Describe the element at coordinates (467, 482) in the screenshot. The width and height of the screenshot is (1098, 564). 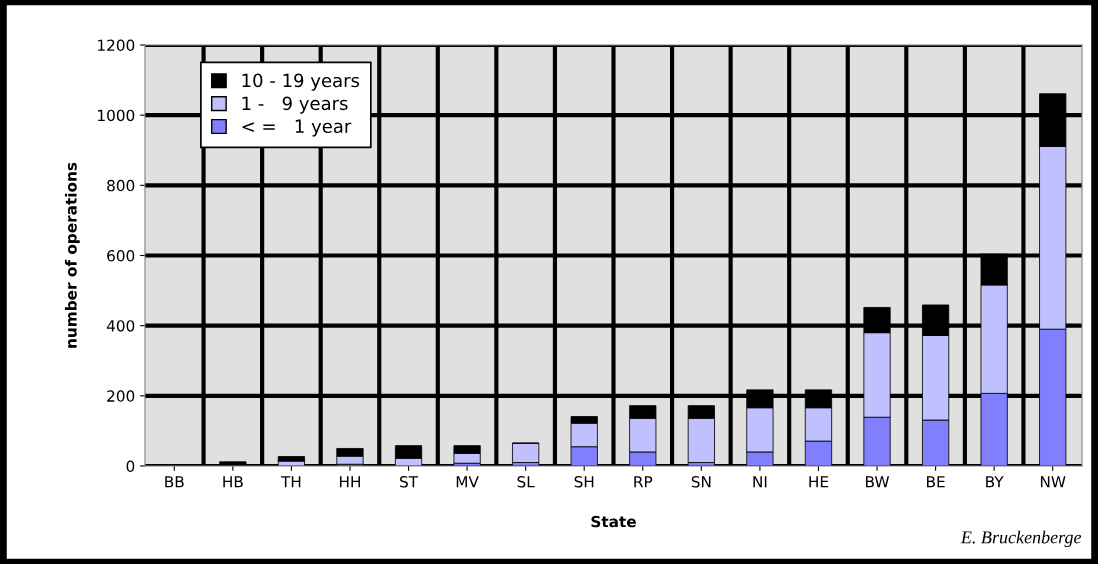
I see `x-tick-label: MV` at that location.